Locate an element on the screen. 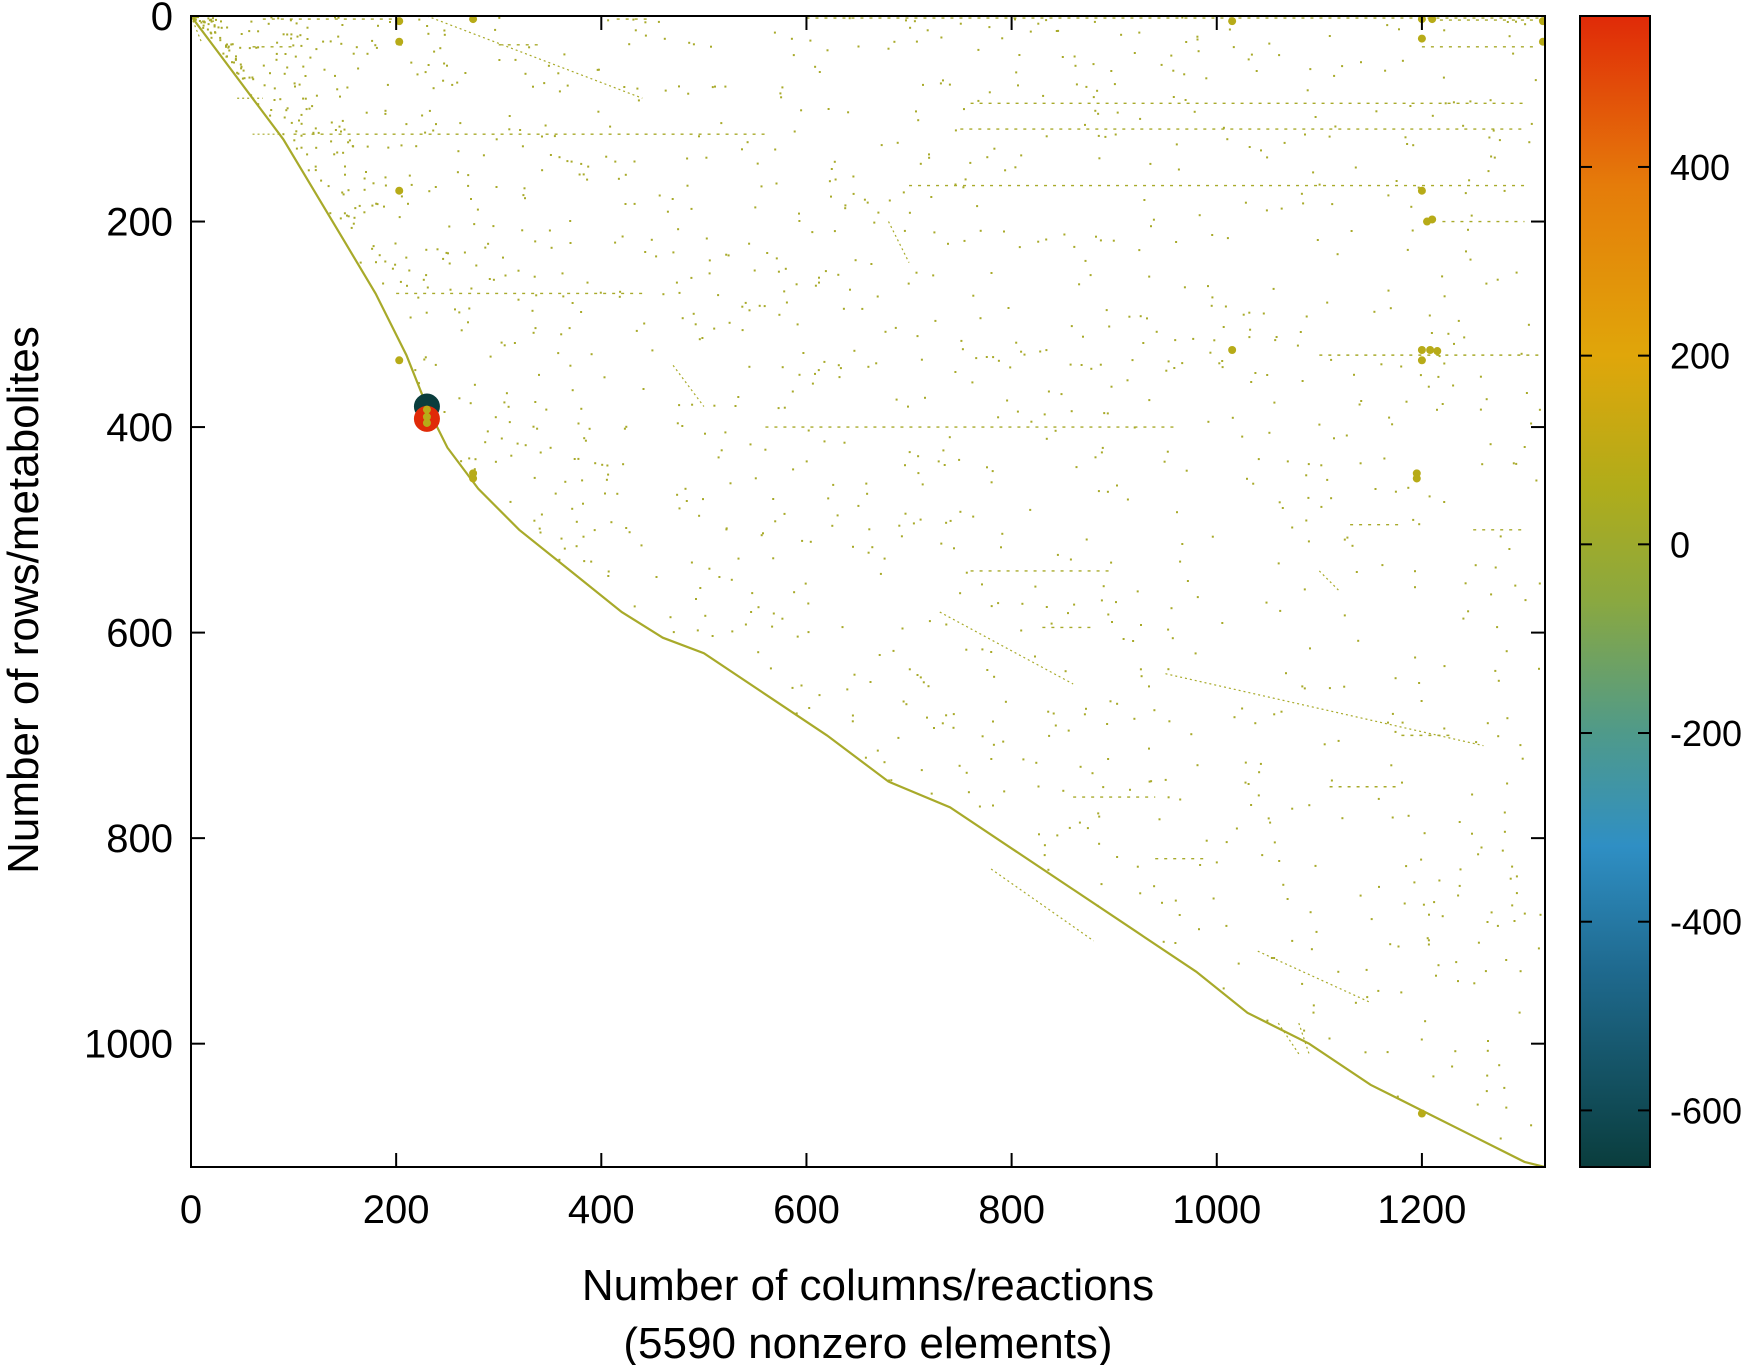 The image size is (1753, 1365). nonzero-point is located at coordinates (399, 21).